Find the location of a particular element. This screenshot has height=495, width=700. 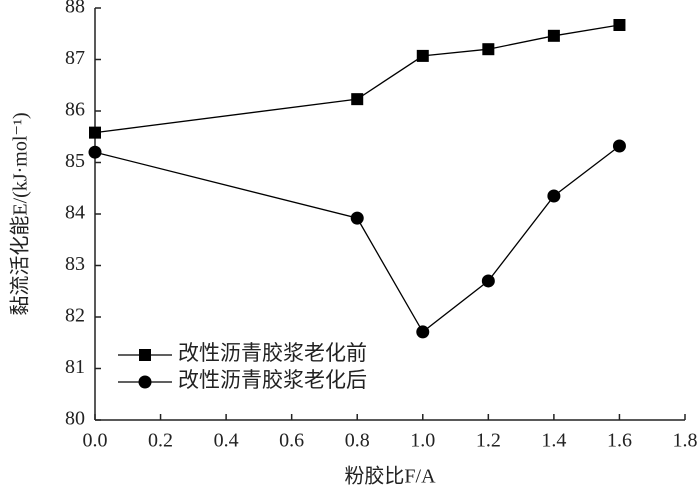

y-tick-label: 87 is located at coordinates (75, 58).